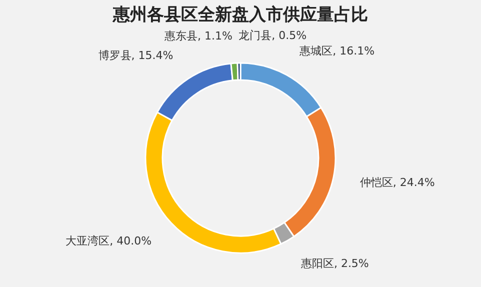  Describe the element at coordinates (240, 15) in the screenshot. I see `chart-title: 惠州各县区全新盘入市供应量占比` at that location.